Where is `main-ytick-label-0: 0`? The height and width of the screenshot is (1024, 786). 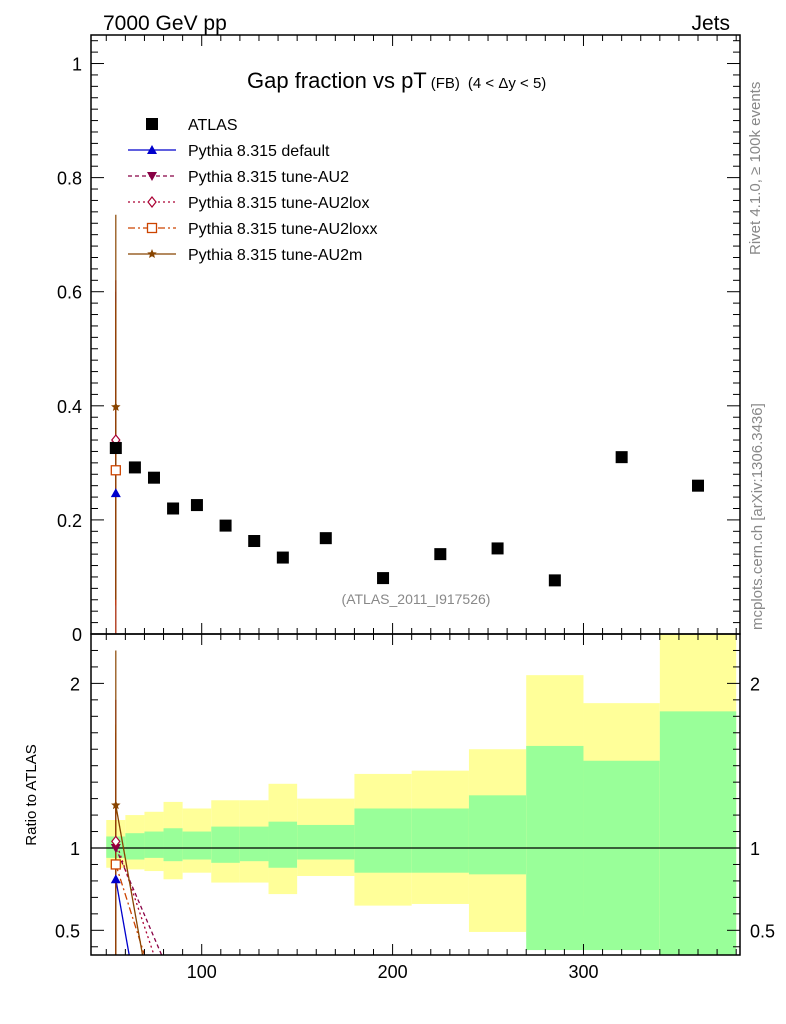 main-ytick-label-0: 0 is located at coordinates (77, 635).